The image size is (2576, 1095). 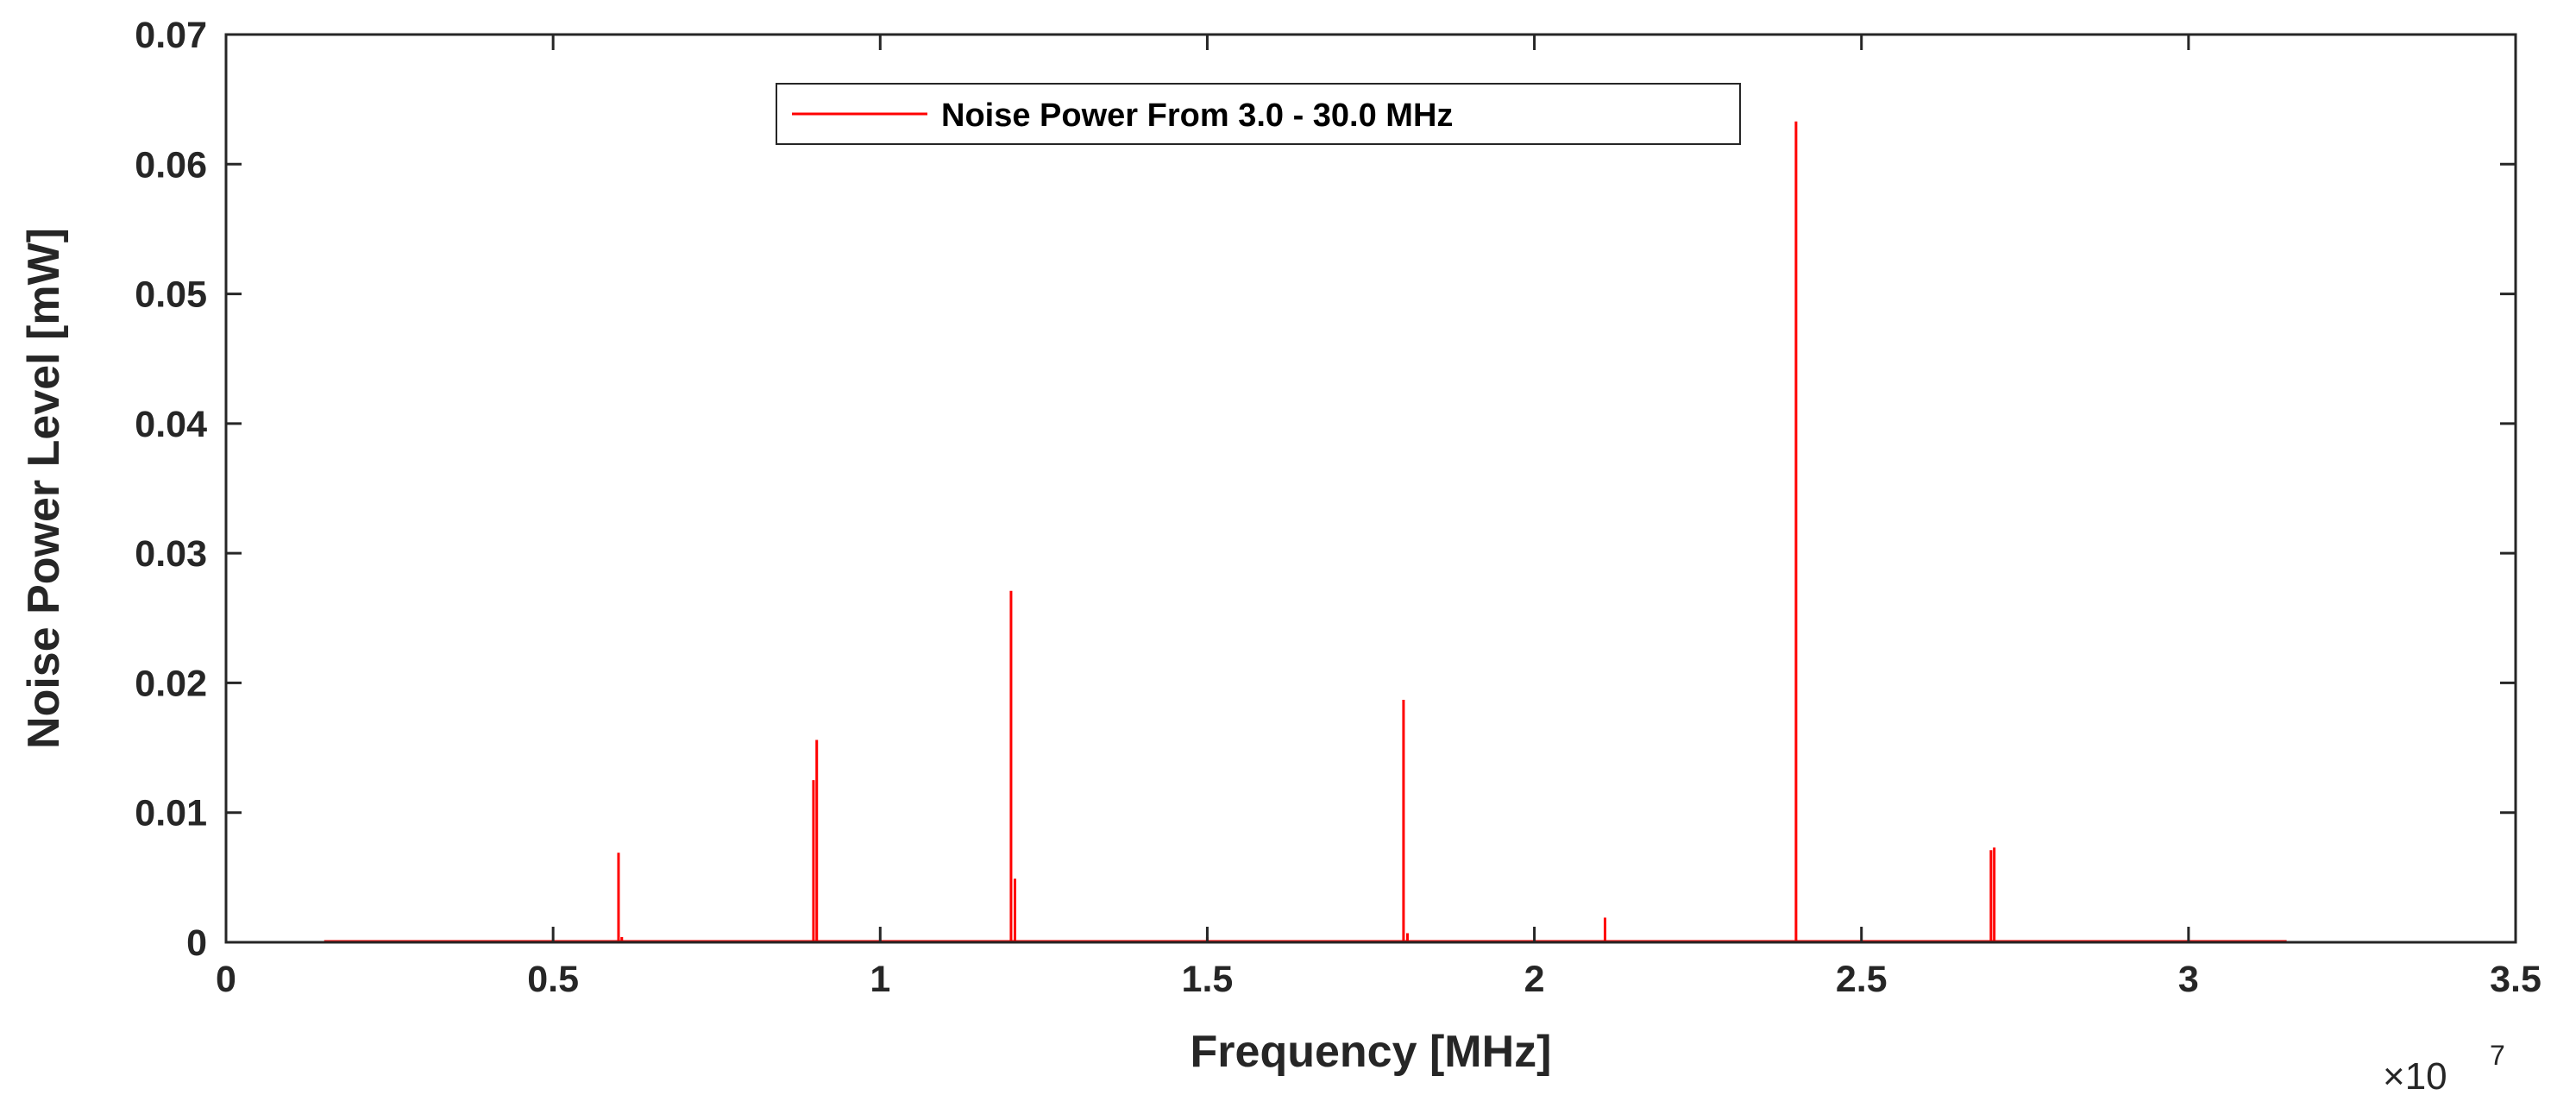 I want to click on x-tick-label: 1, so click(x=880, y=979).